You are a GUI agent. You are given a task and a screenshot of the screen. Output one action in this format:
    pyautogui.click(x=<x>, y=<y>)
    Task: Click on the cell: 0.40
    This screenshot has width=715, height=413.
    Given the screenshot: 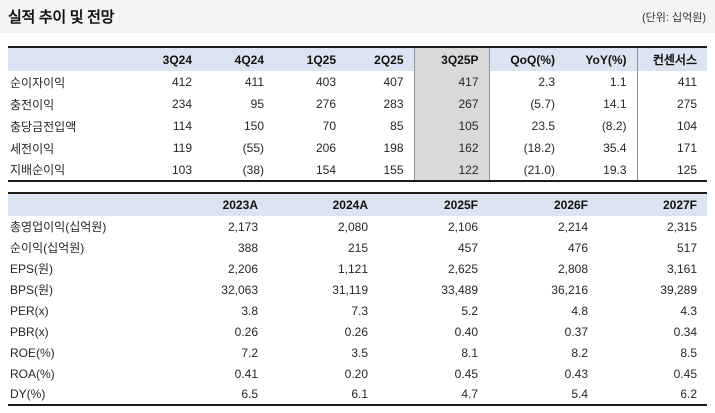 What is the action you would take?
    pyautogui.click(x=466, y=331)
    